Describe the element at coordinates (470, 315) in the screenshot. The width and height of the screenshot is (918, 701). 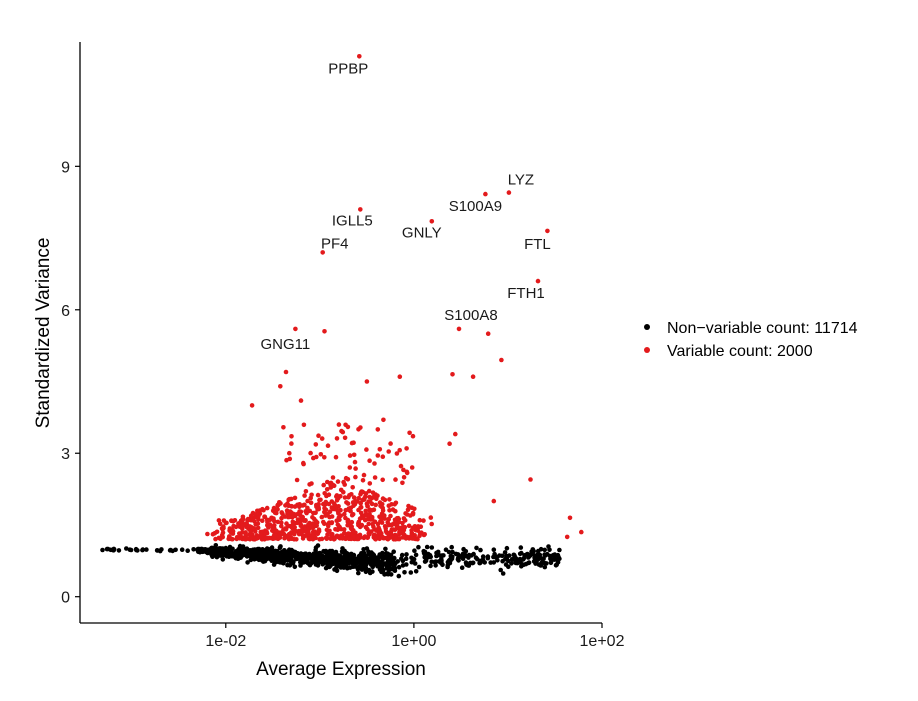
I see `gene-label-s100a8: S100A8` at that location.